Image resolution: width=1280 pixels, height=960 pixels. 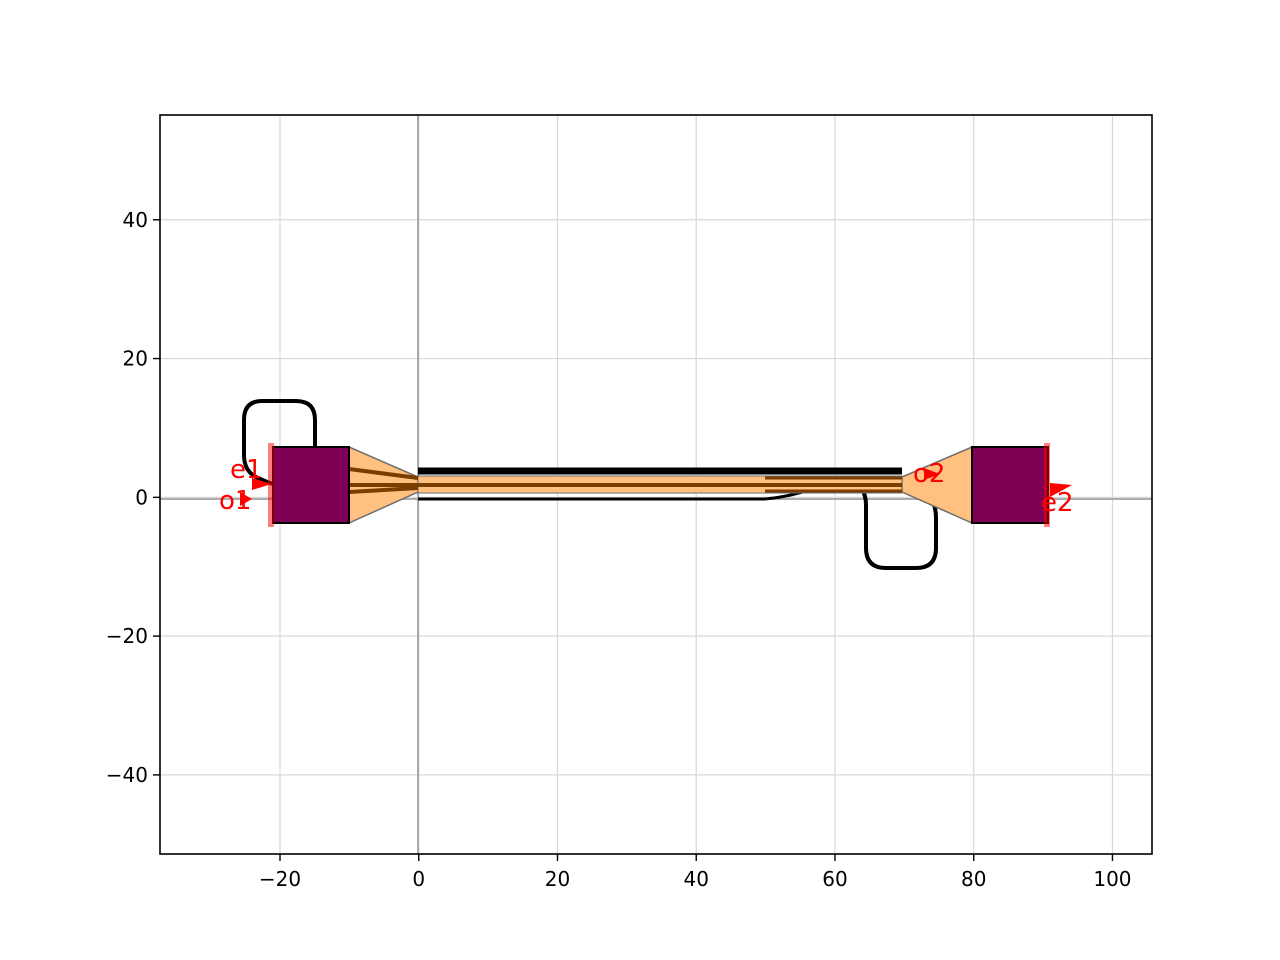 What do you see at coordinates (135, 220) in the screenshot?
I see `y-tick-label: 40` at bounding box center [135, 220].